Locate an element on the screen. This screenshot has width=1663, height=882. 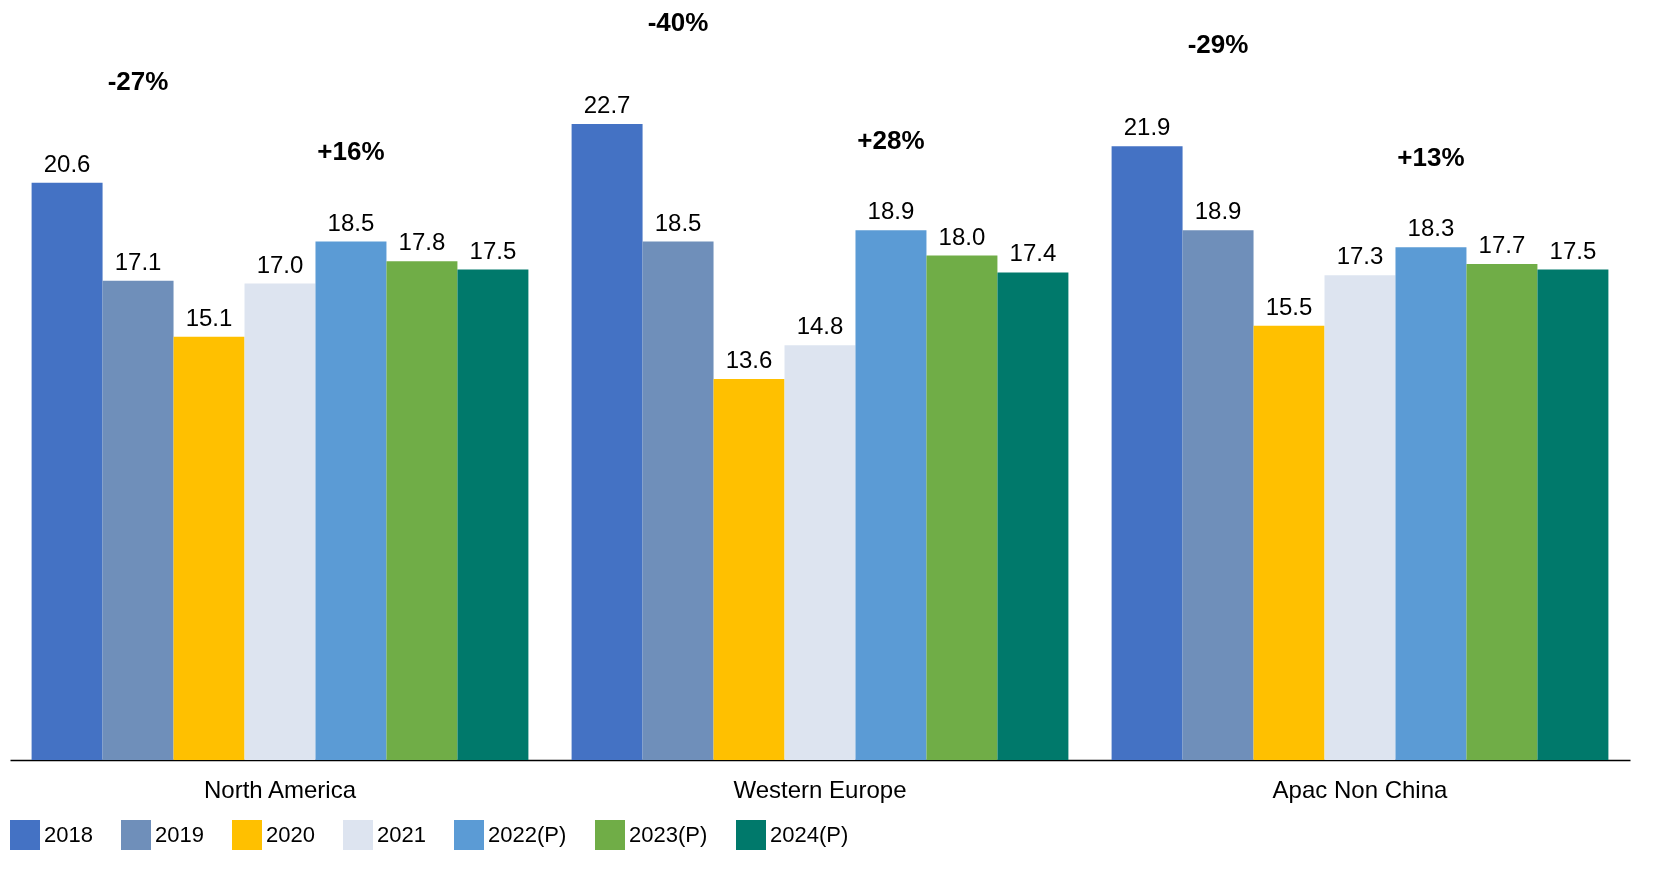
text: -27% is located at coordinates (138, 80).